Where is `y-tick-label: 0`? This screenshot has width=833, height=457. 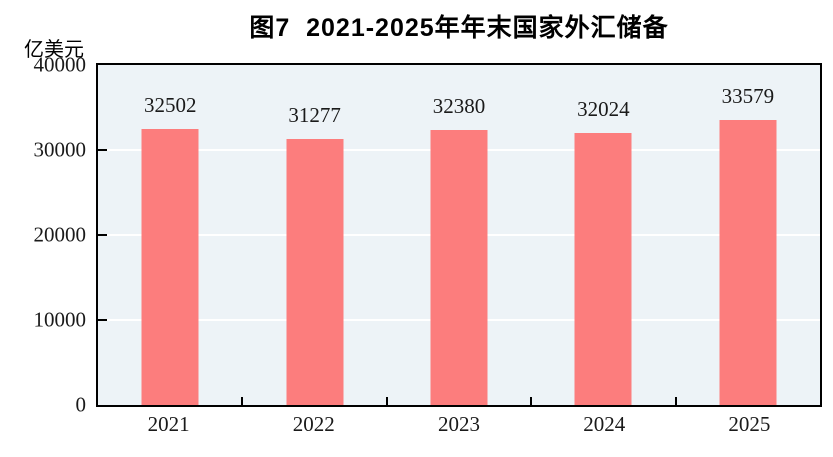 y-tick-label: 0 is located at coordinates (81, 404).